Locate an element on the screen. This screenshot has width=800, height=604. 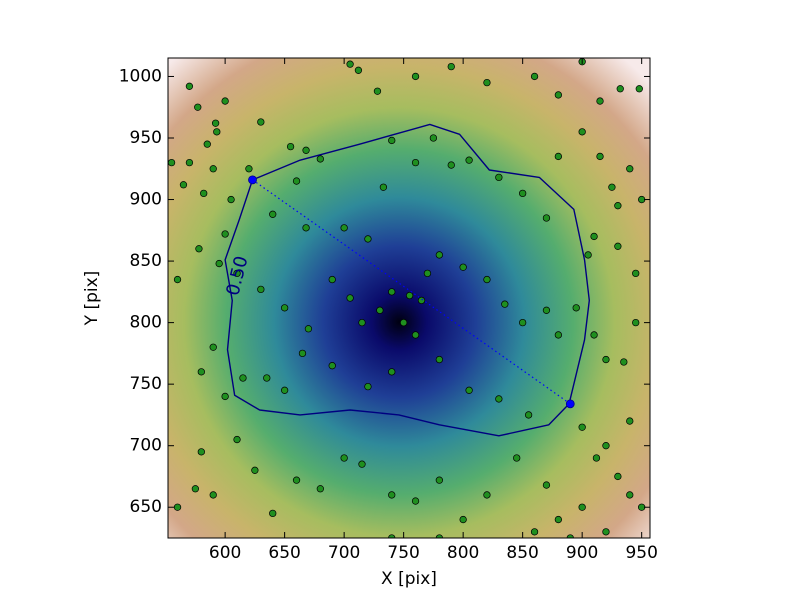
x-tick-label: 650 is located at coordinates (284, 553).